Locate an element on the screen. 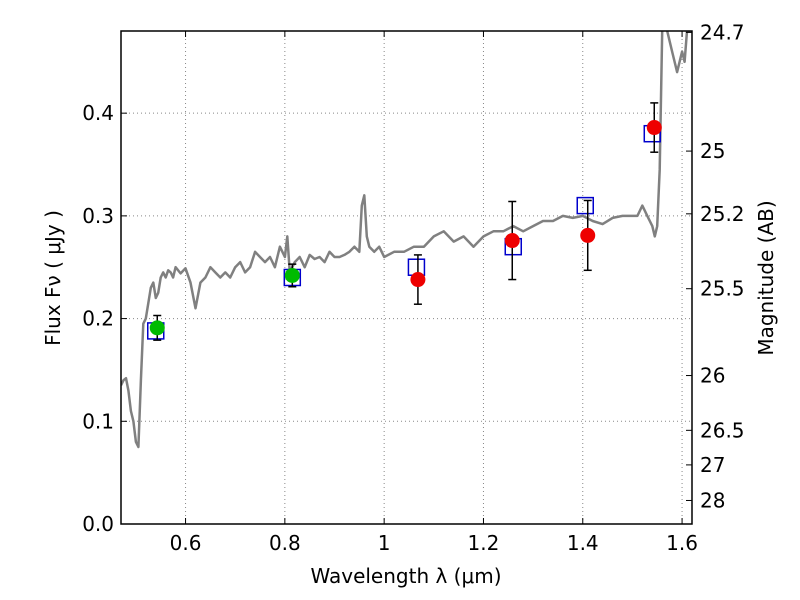 The width and height of the screenshot is (800, 600). y2-tick-label: 25.2 is located at coordinates (722, 214).